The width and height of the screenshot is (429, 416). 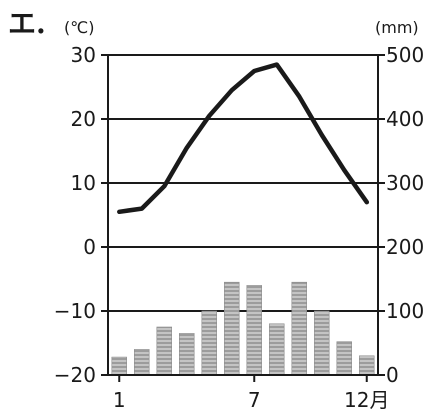 I want to click on right-tick-label: 300, so click(x=405, y=183).